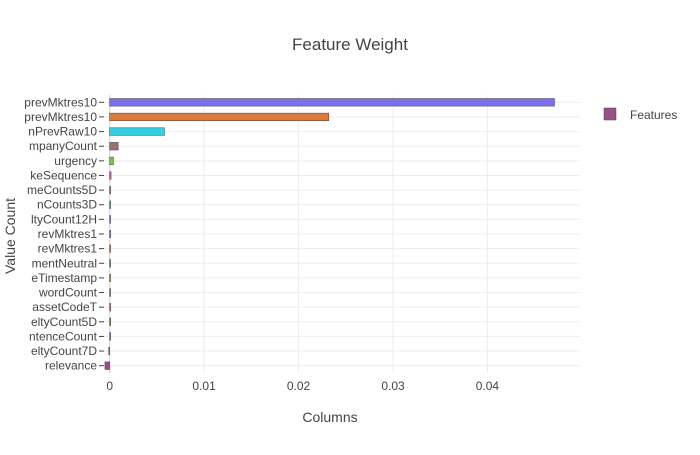  What do you see at coordinates (64, 351) in the screenshot?
I see `y-tick-label: eltyCount7D` at bounding box center [64, 351].